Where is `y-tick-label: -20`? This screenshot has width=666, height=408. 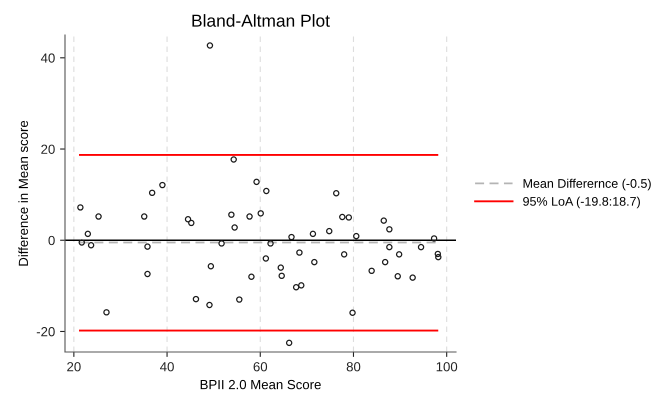 y-tick-label: -20 is located at coordinates (45, 331).